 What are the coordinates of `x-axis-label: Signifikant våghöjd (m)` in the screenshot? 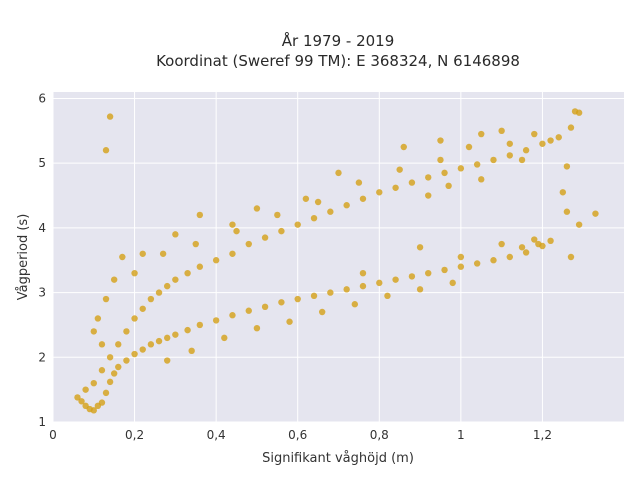 It's located at (338, 458).